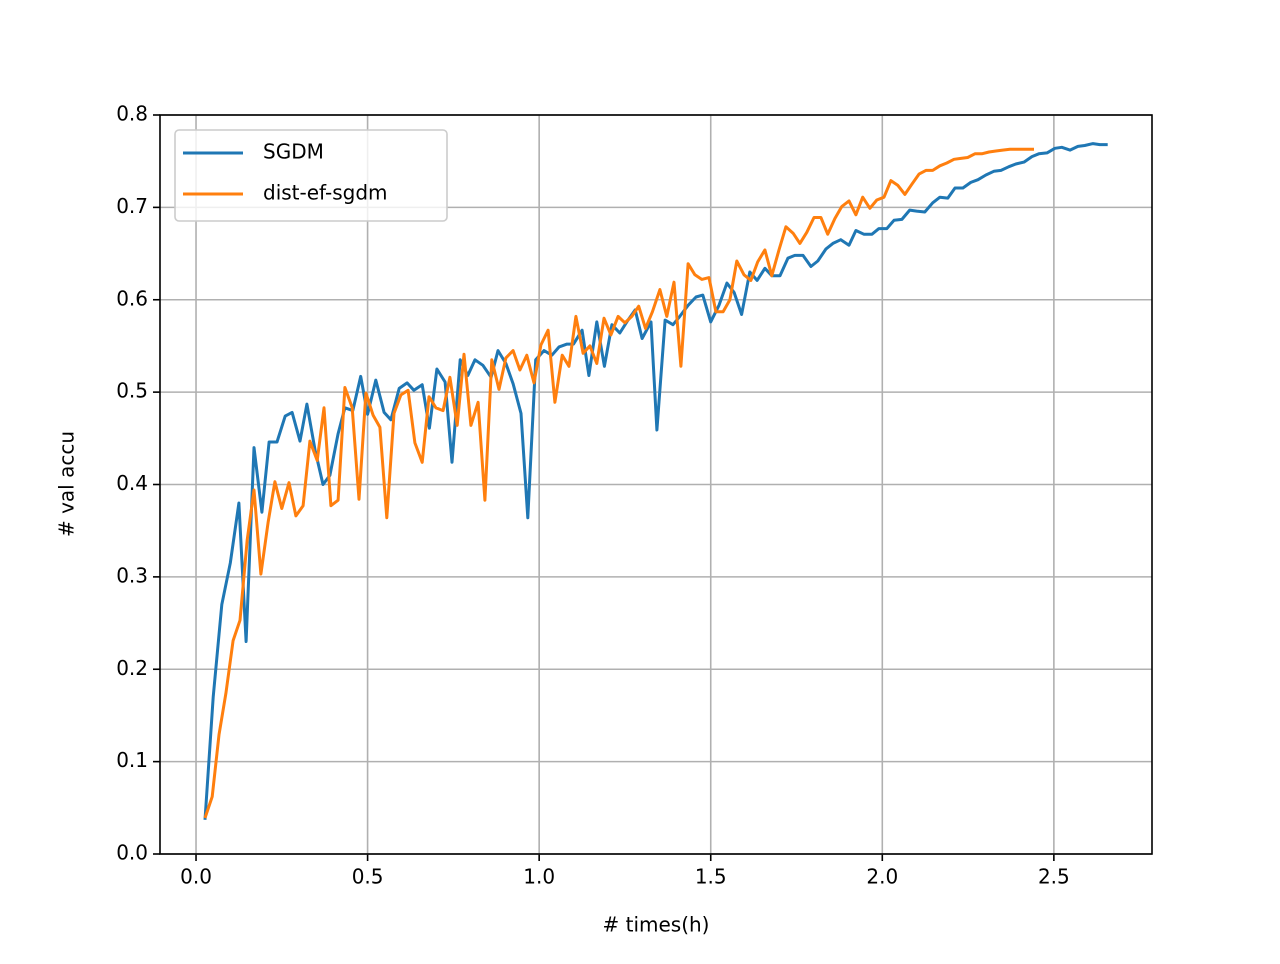 The height and width of the screenshot is (964, 1280). Describe the element at coordinates (293, 152) in the screenshot. I see `legend-label: SGDM` at that location.